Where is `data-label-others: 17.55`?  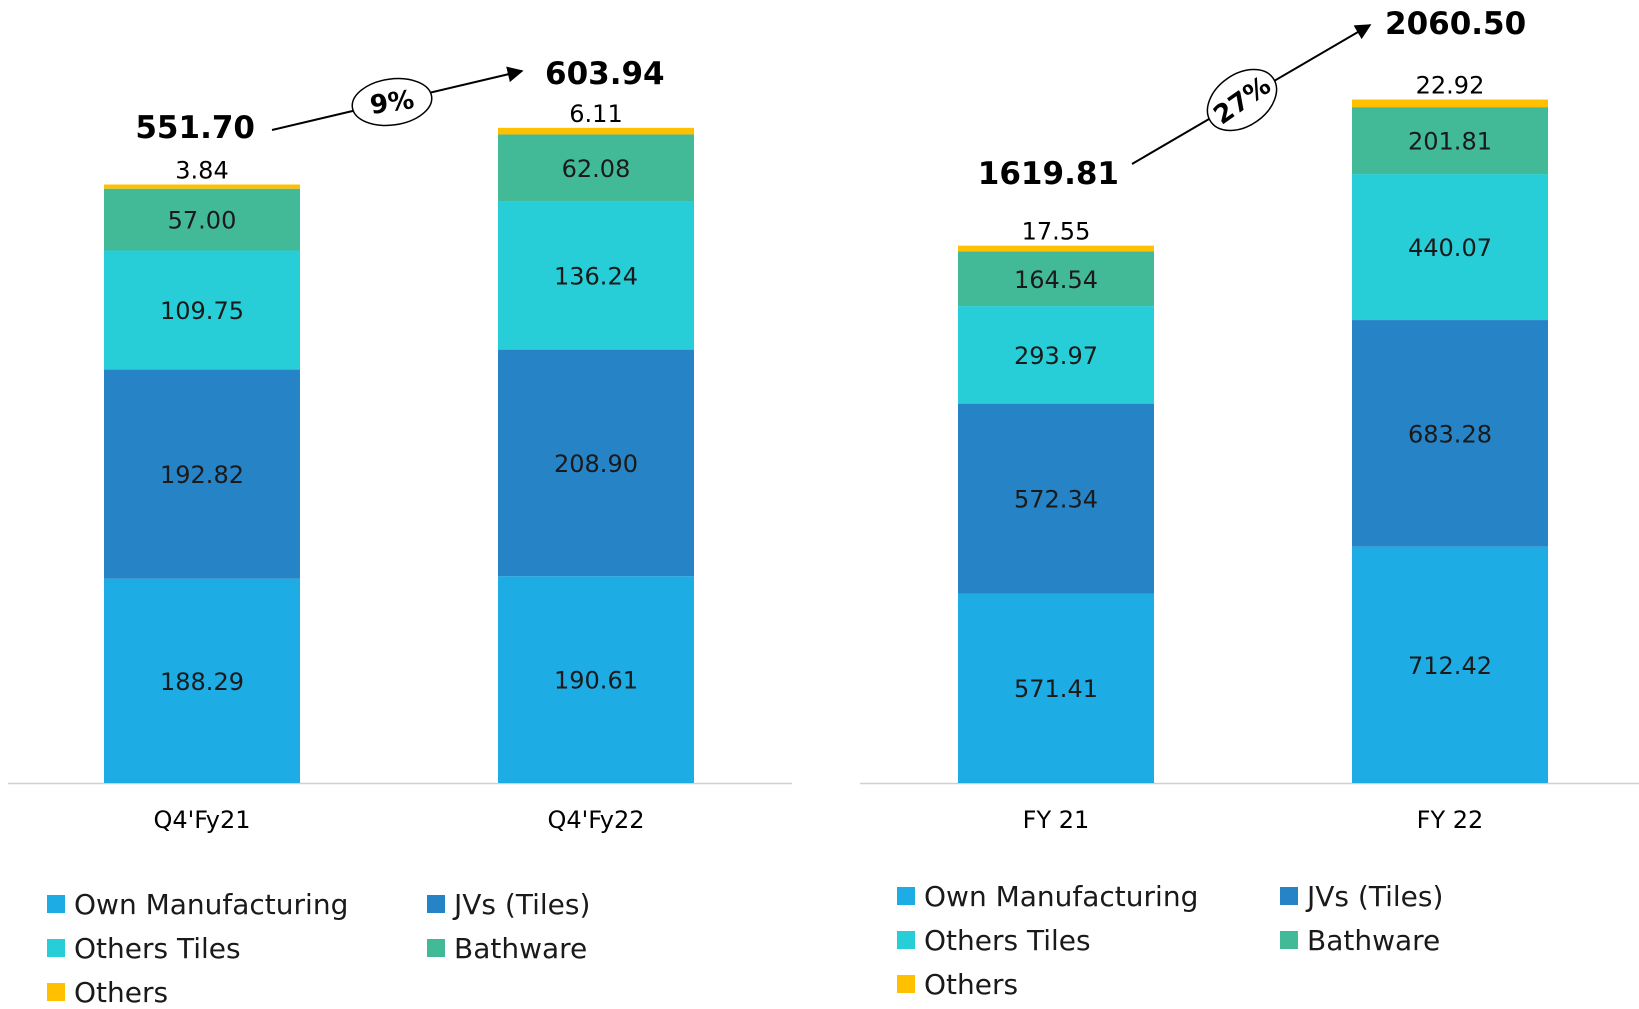
data-label-others: 17.55 is located at coordinates (1056, 232).